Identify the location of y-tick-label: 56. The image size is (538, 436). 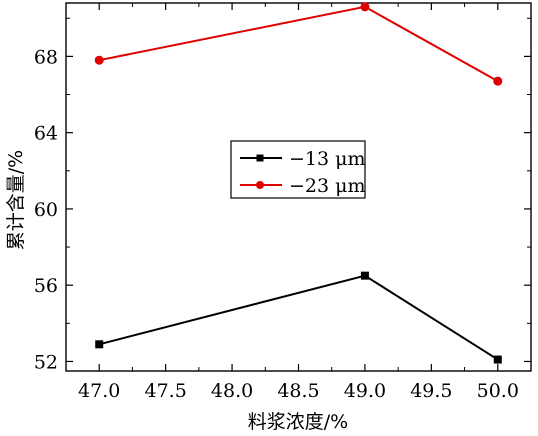
(46, 286).